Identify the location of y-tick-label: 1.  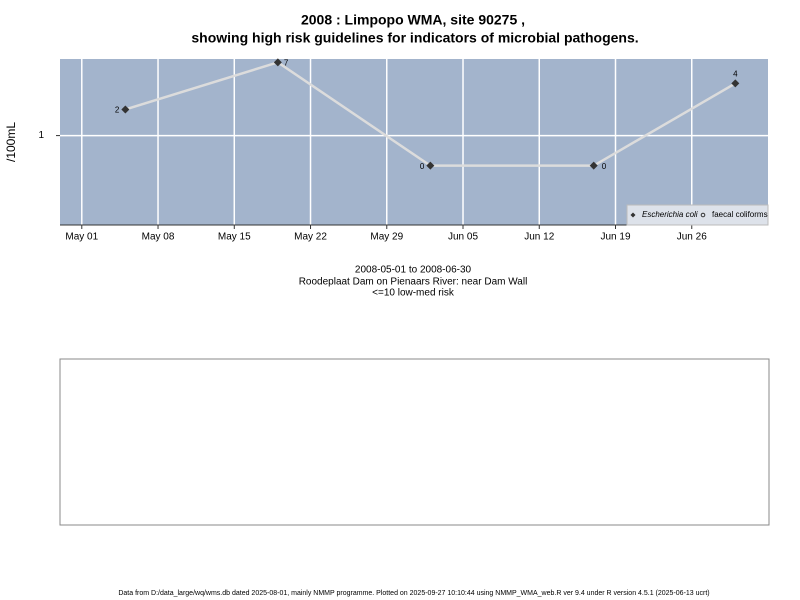
(41, 135).